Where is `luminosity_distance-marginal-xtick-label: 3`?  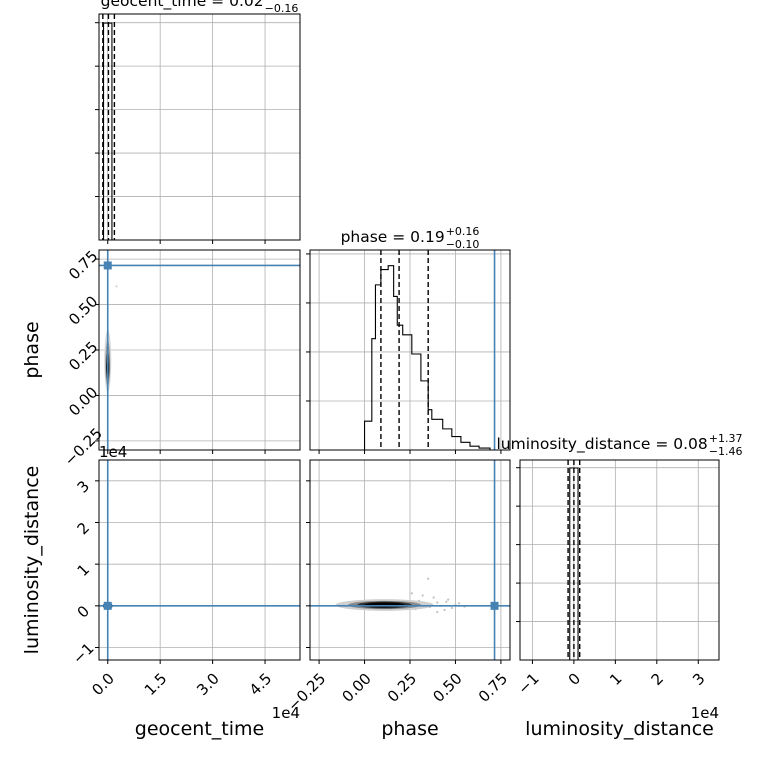
luminosity_distance-marginal-xtick-label: 3 is located at coordinates (698, 679).